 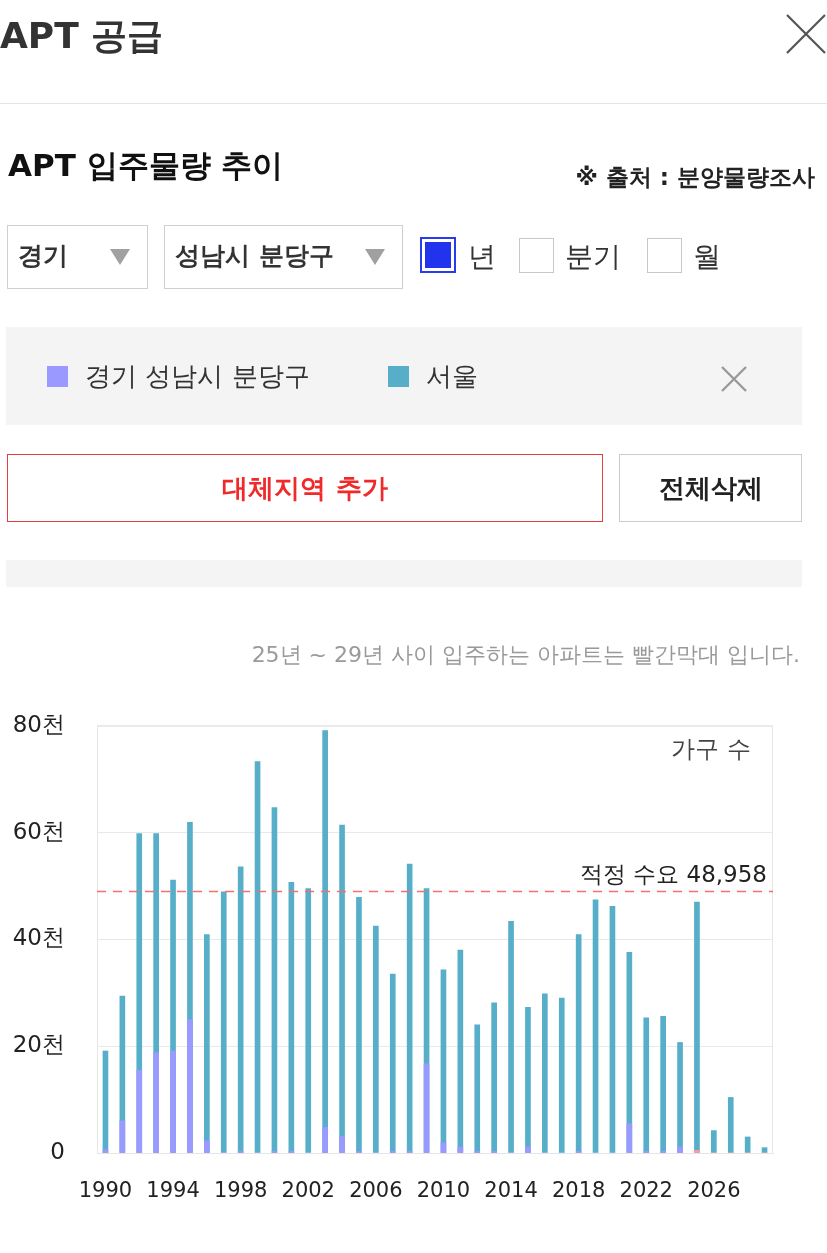 What do you see at coordinates (305, 488) in the screenshot?
I see `text: 대체지역 추가` at bounding box center [305, 488].